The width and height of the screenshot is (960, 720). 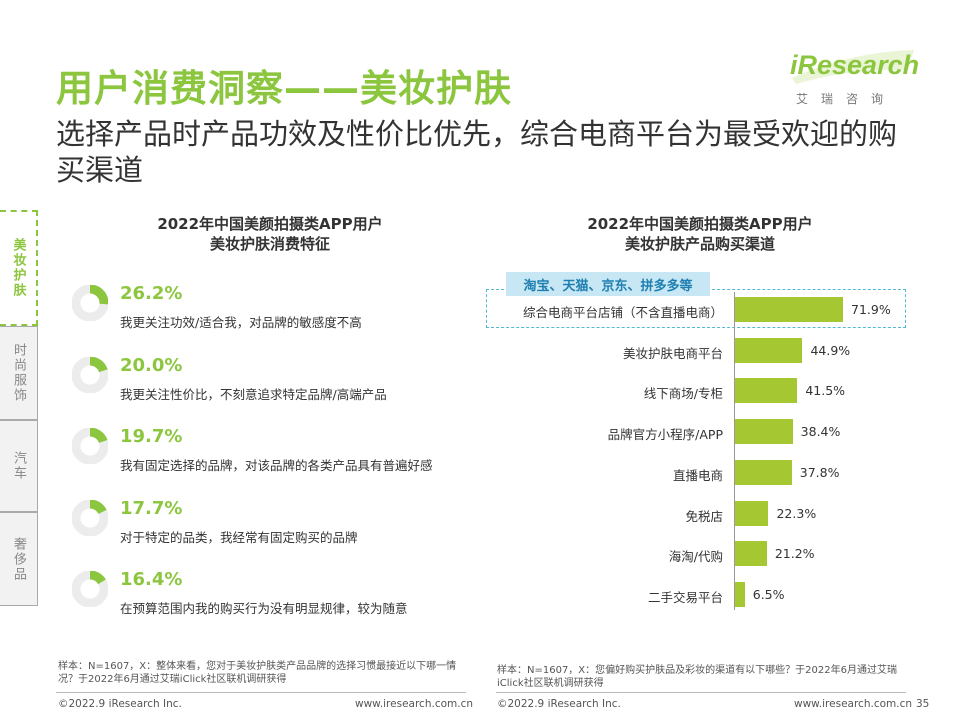 I want to click on footer-copyright-right: ©2022.9 iResearch Inc., so click(x=559, y=704).